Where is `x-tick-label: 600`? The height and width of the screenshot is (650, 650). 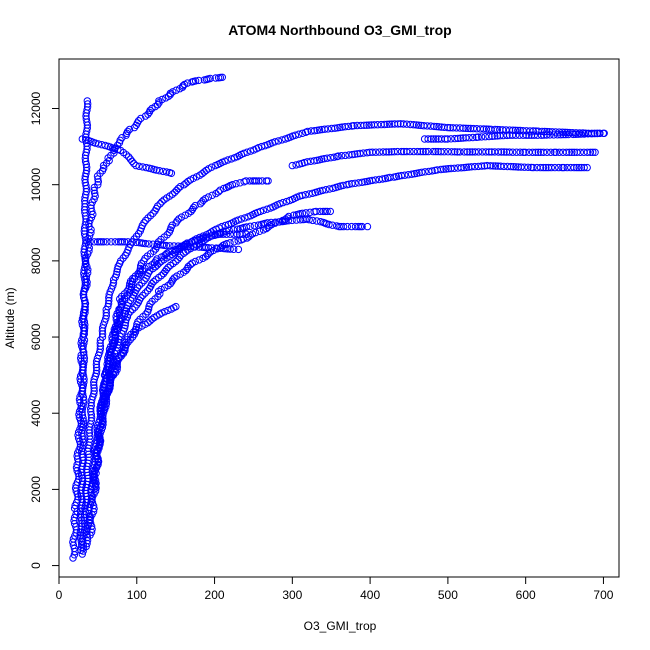
x-tick-label: 600 is located at coordinates (526, 595).